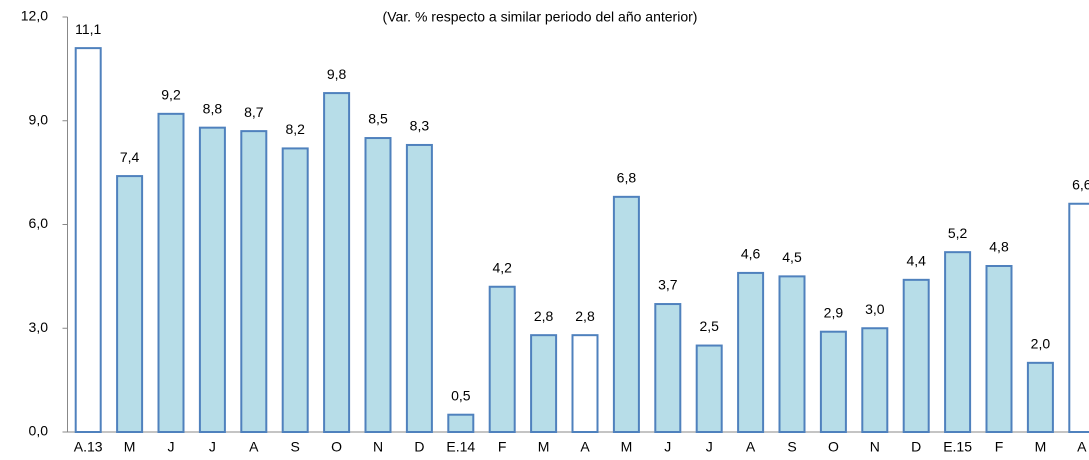 The image size is (1089, 460). Describe the element at coordinates (39, 327) in the screenshot. I see `y-tick-label: 3,0` at that location.